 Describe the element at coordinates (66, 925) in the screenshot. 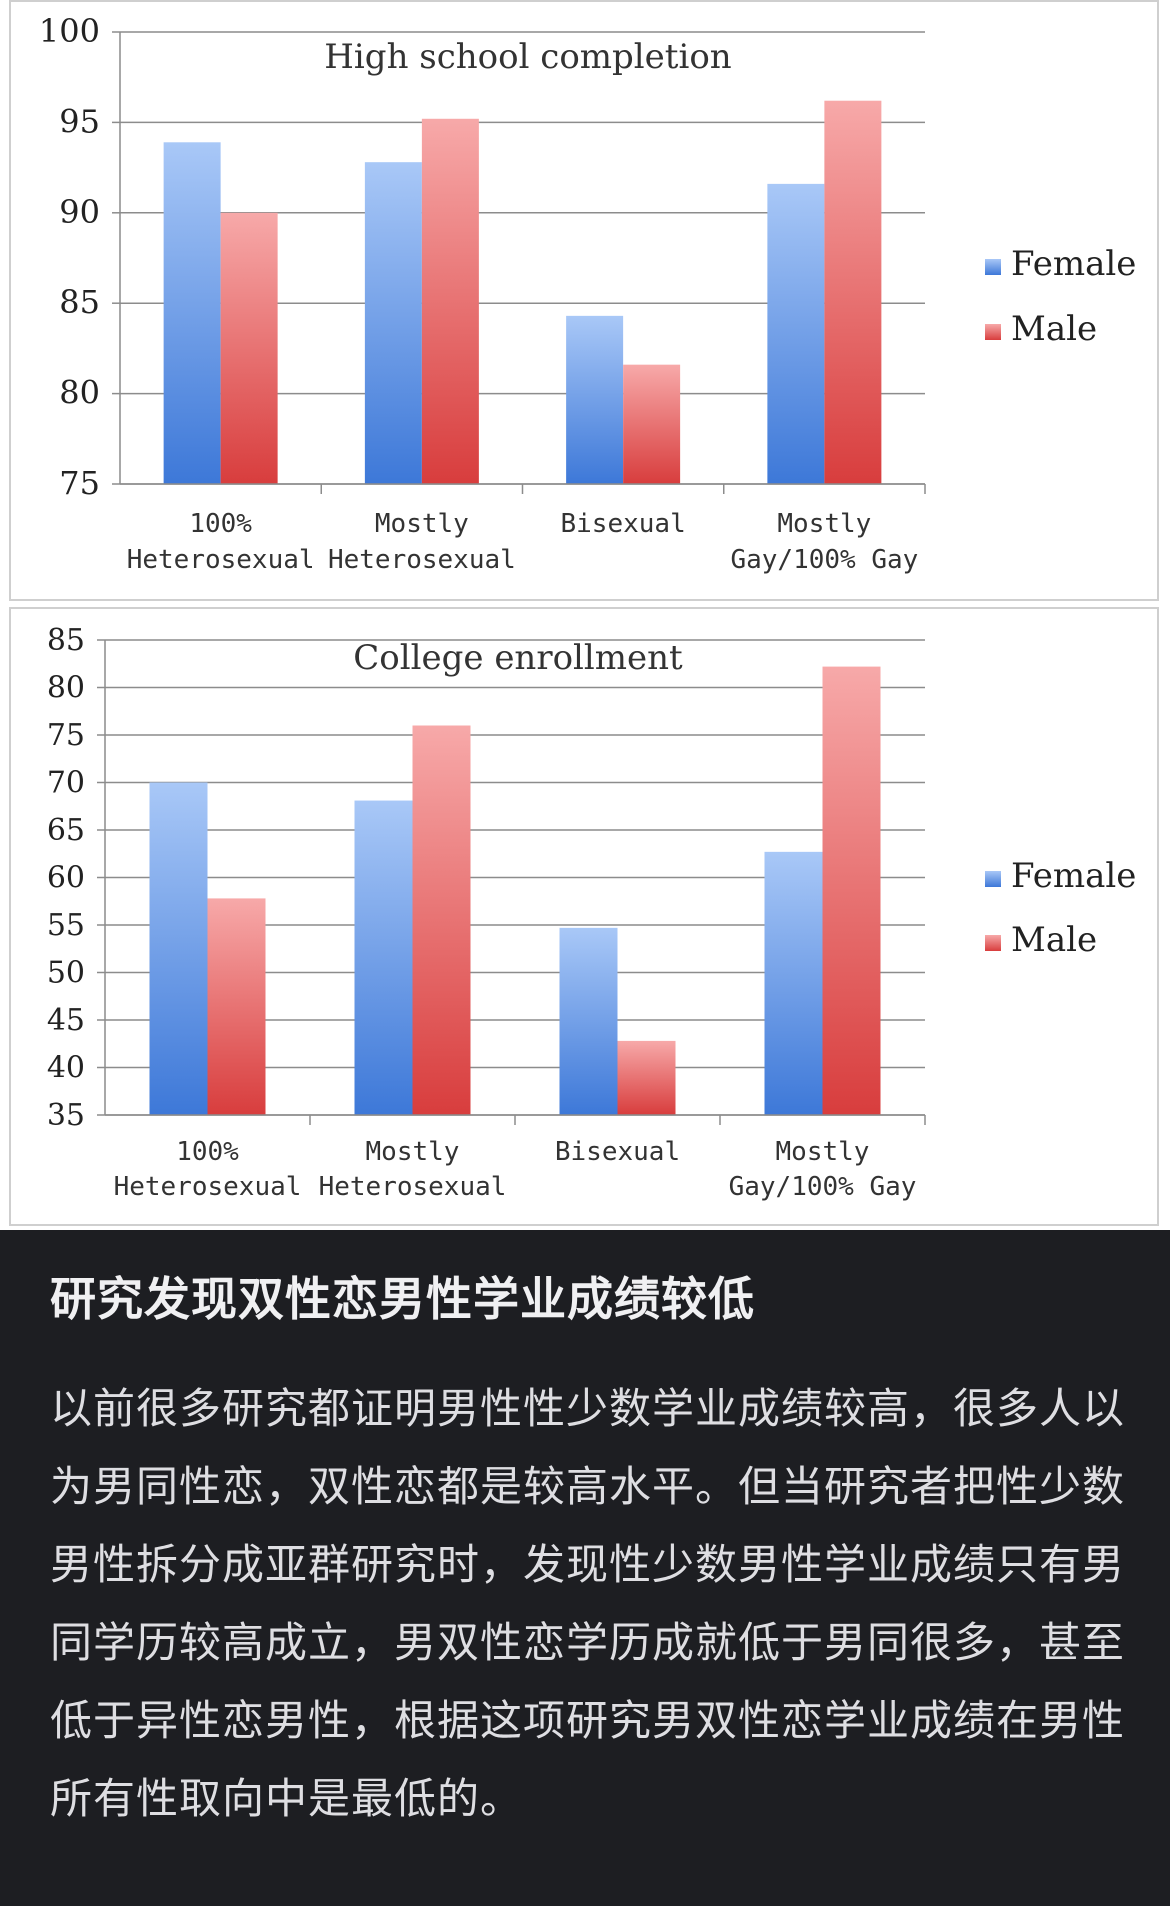

I see `y-tick-label: 55` at that location.